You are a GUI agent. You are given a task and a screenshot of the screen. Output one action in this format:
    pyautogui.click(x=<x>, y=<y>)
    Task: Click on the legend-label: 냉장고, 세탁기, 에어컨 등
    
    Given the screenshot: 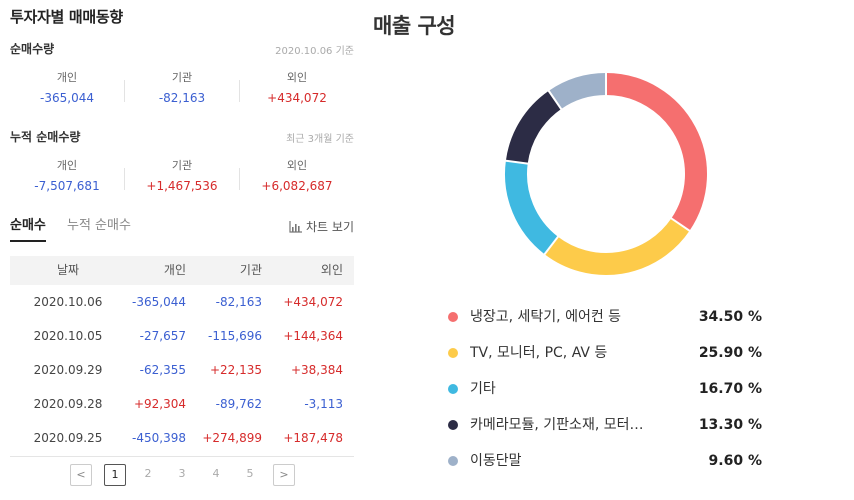 What is the action you would take?
    pyautogui.click(x=546, y=317)
    